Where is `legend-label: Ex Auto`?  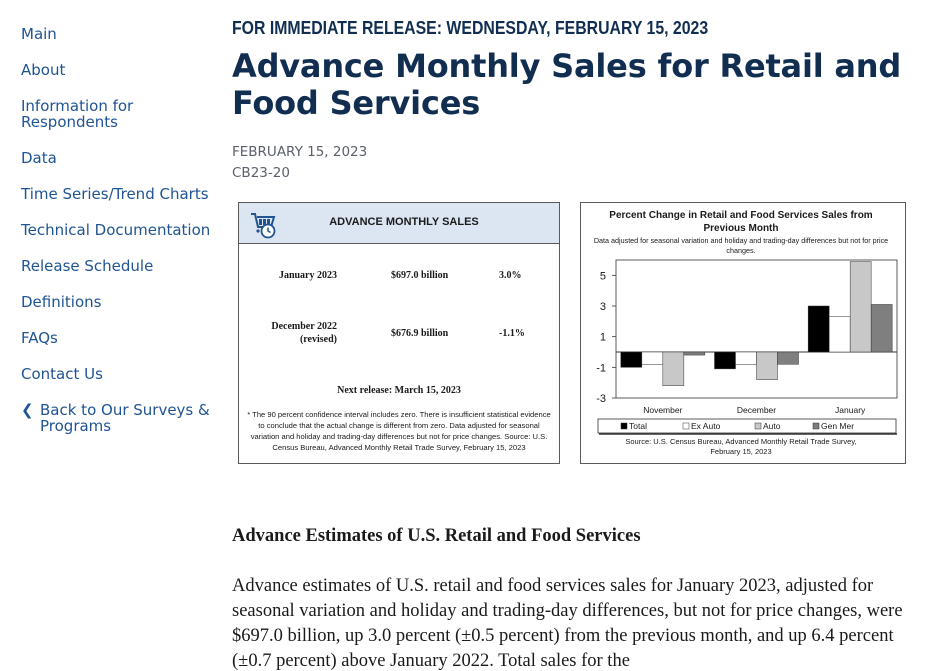 legend-label: Ex Auto is located at coordinates (706, 426).